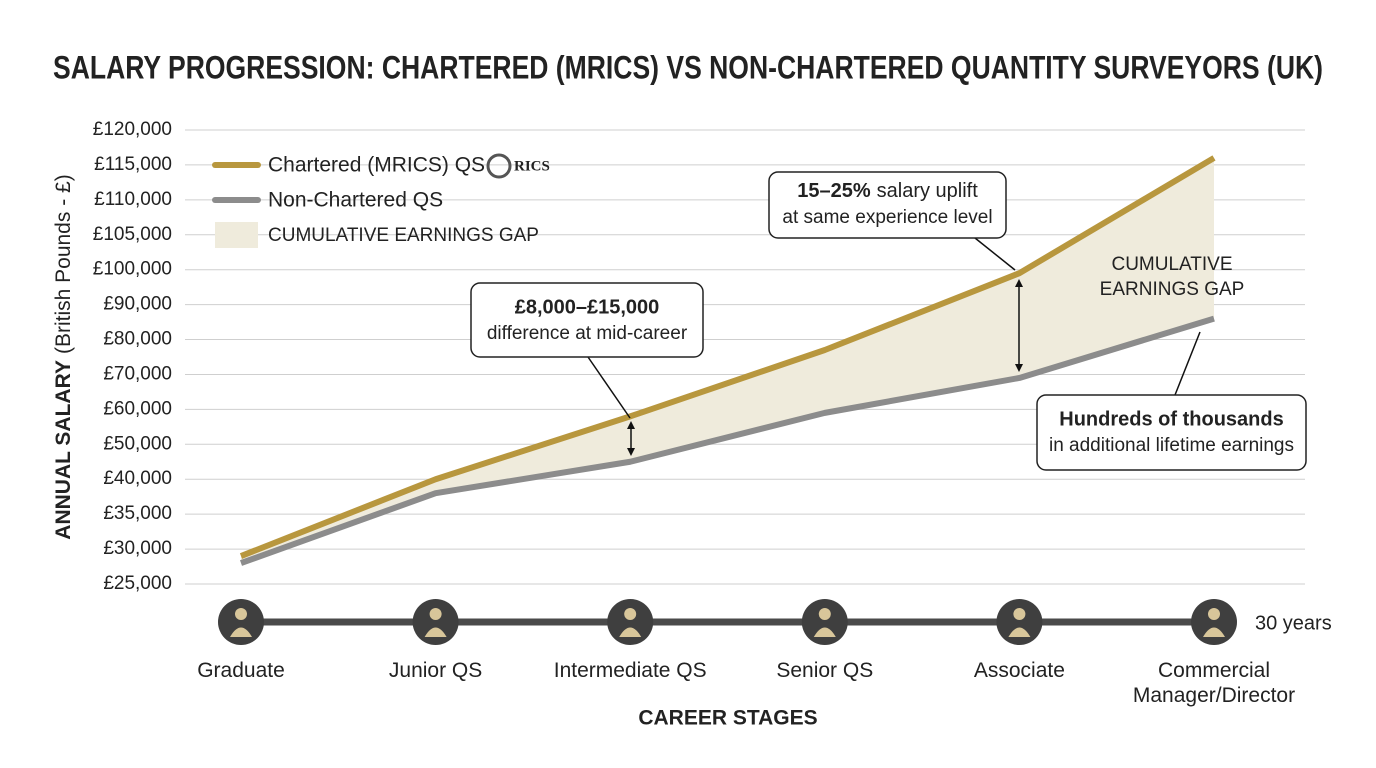 The width and height of the screenshot is (1376, 768). What do you see at coordinates (133, 199) in the screenshot?
I see `y-tick-label: £110,000` at bounding box center [133, 199].